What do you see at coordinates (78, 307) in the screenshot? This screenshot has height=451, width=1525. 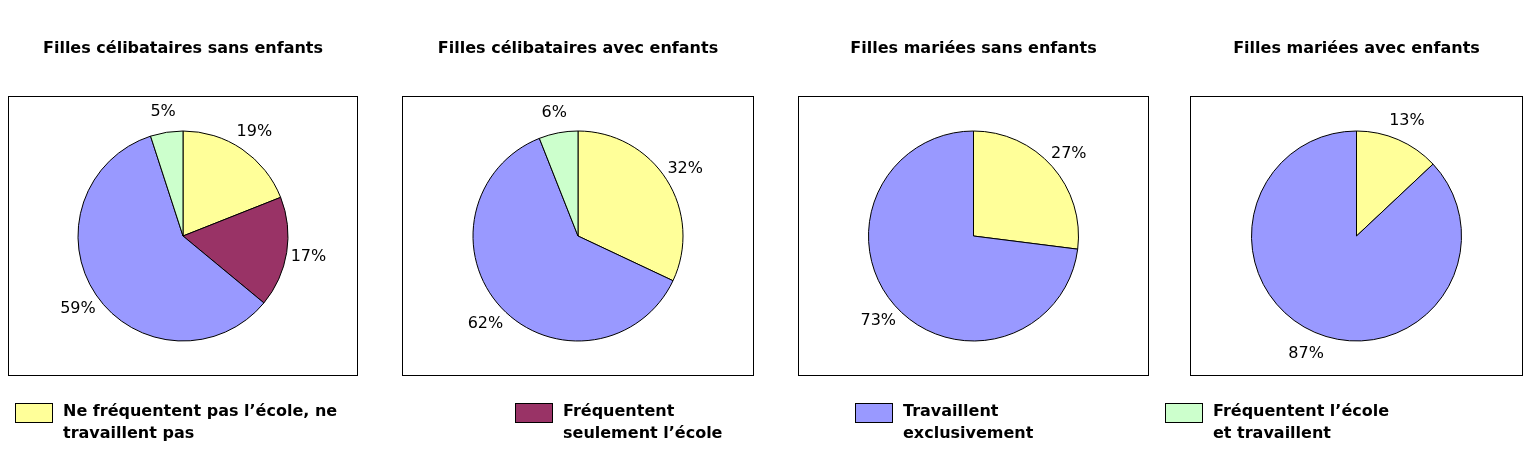 I see `data-label: 59%` at bounding box center [78, 307].